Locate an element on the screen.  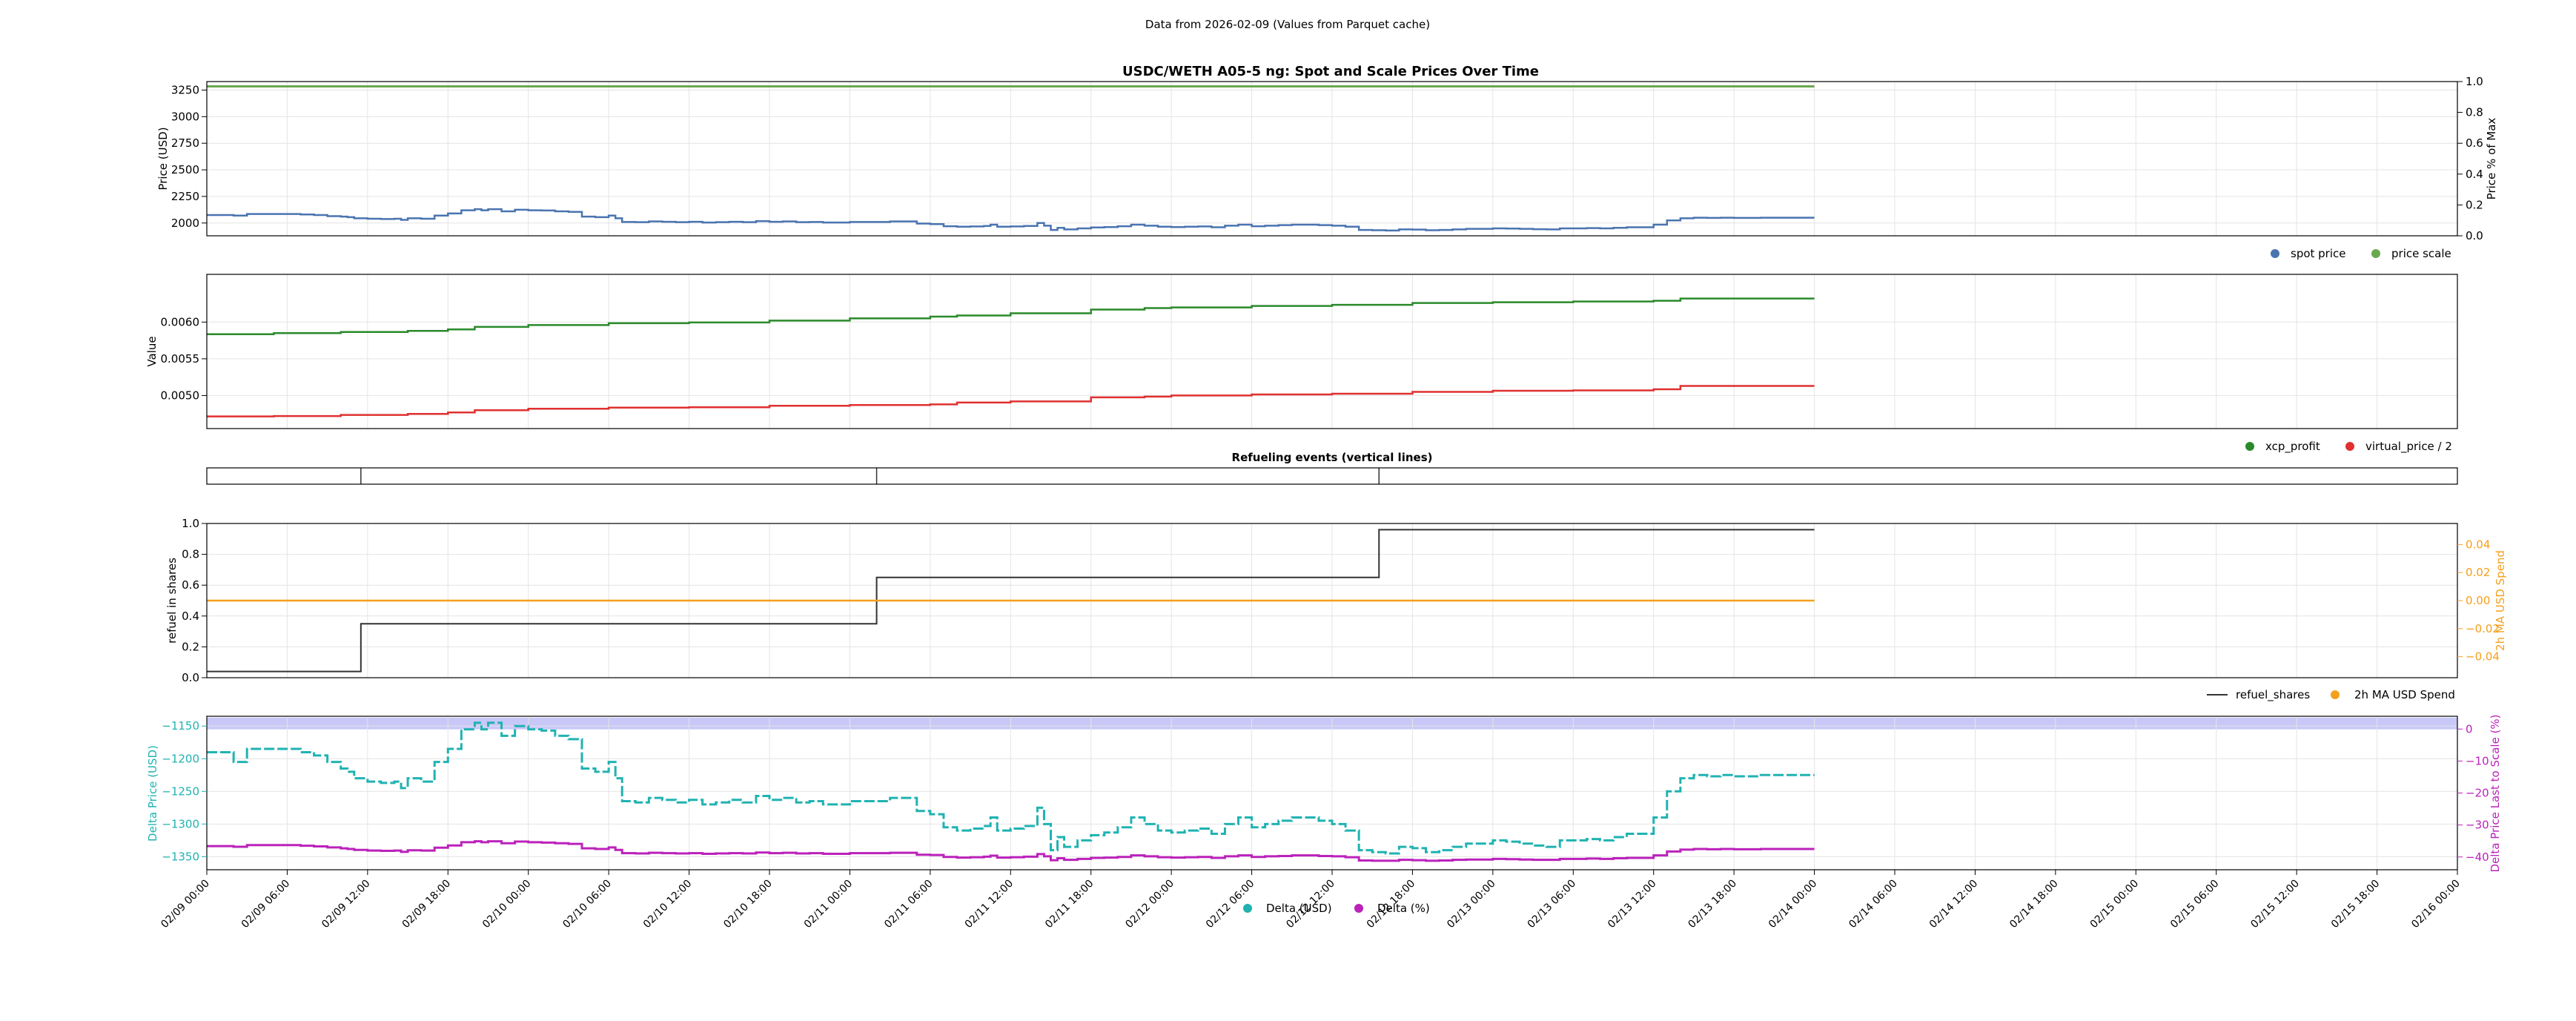
values-frame is located at coordinates (1332, 351).